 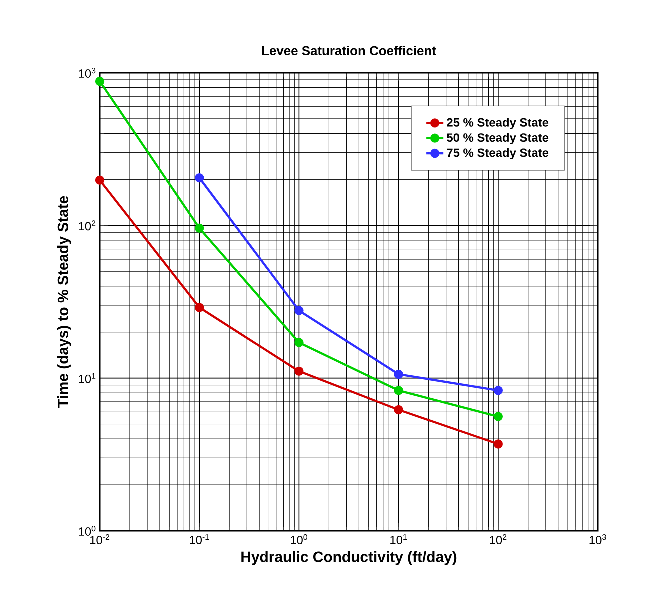 What do you see at coordinates (87, 378) in the screenshot?
I see `y-tick-label: 10$^{1}$` at bounding box center [87, 378].